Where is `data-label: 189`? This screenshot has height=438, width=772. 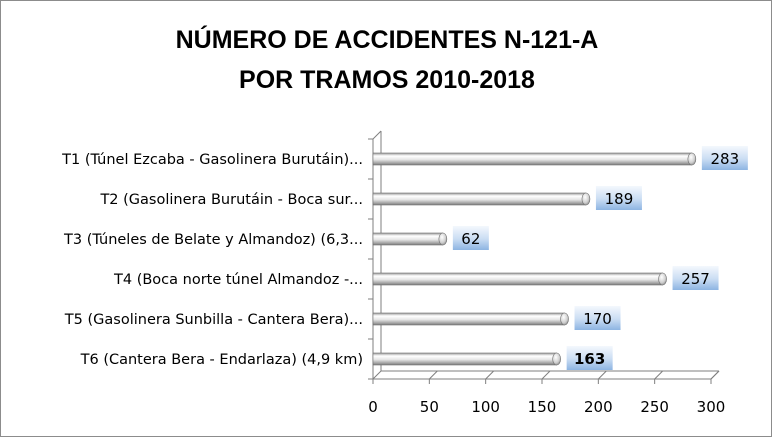 data-label: 189 is located at coordinates (619, 199).